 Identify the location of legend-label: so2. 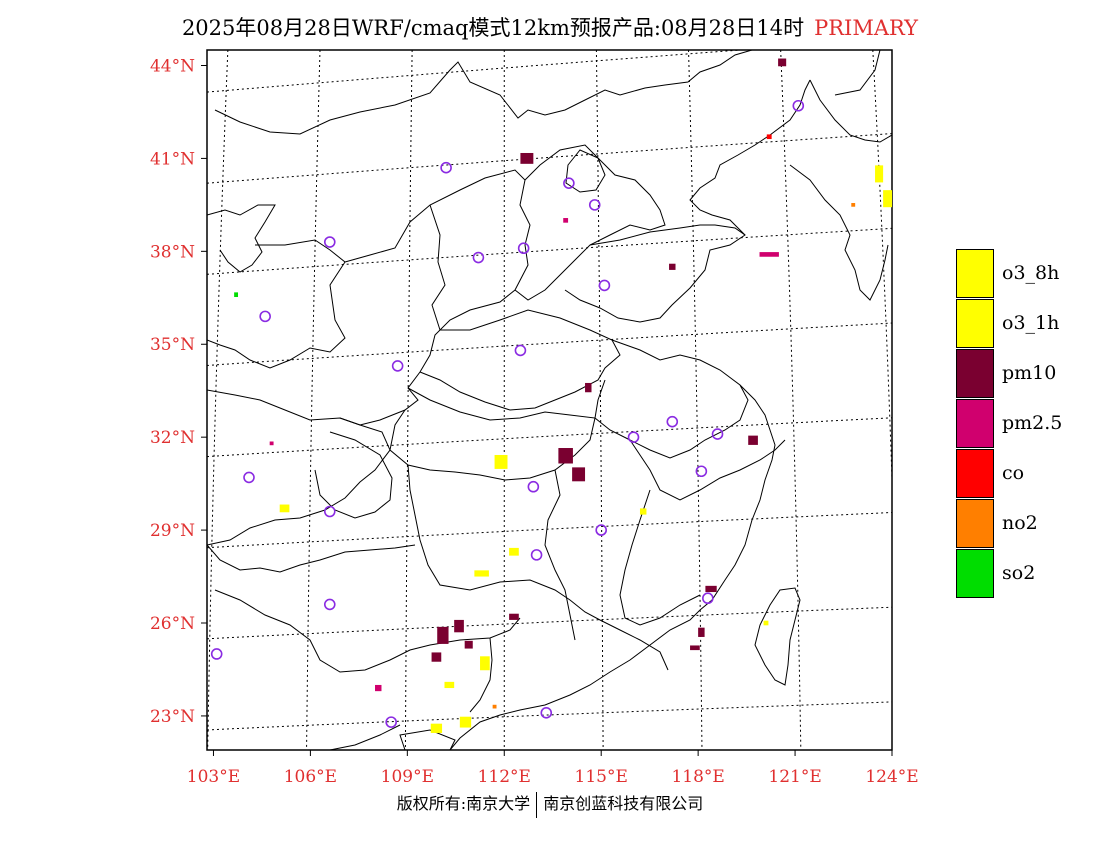
(1019, 573).